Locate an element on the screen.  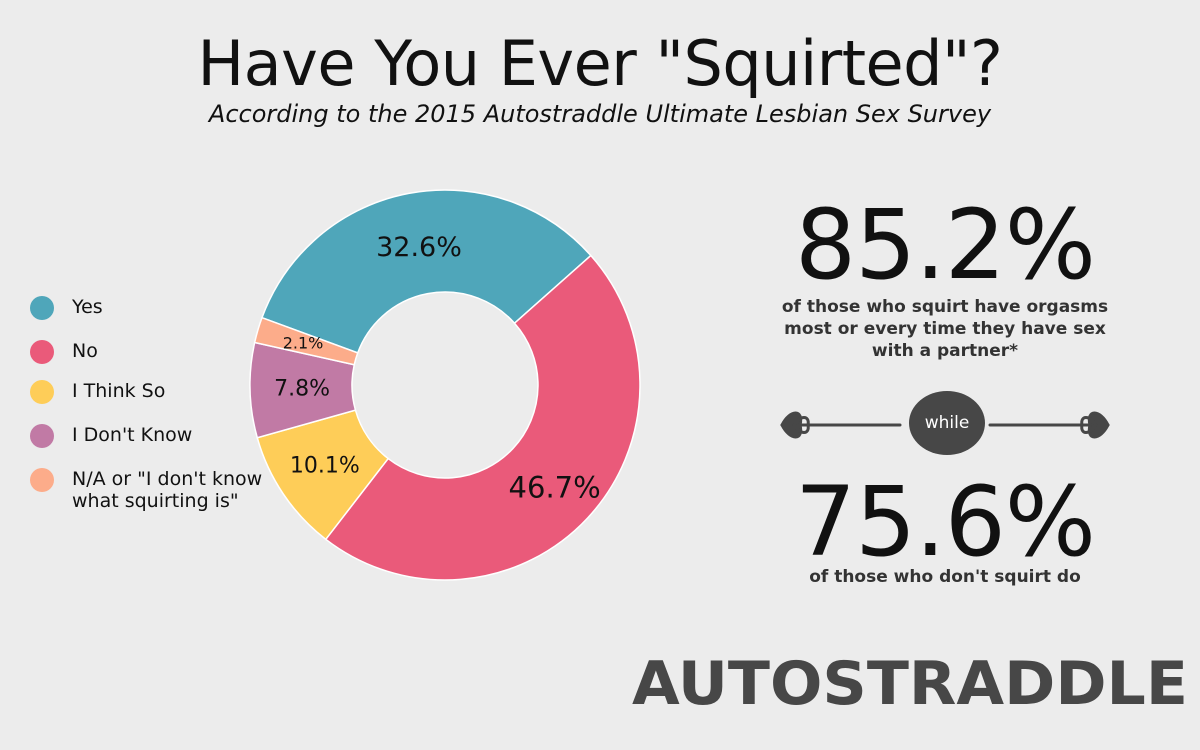
legend-label-no: No is located at coordinates (85, 351).